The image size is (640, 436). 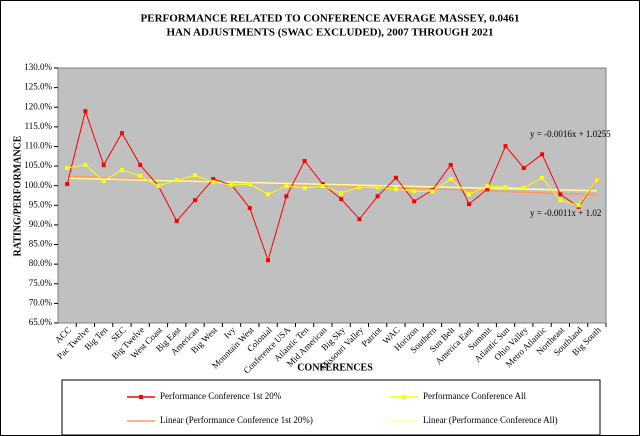 What do you see at coordinates (41, 204) in the screenshot?
I see `y-tick-label: 95.0%` at bounding box center [41, 204].